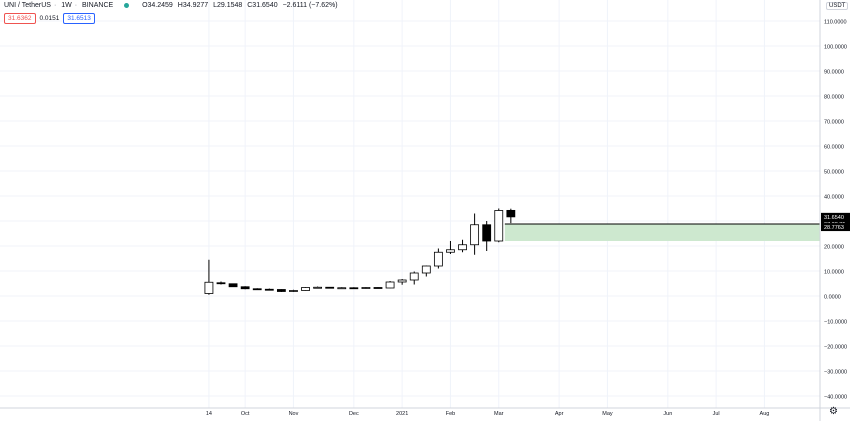 The image size is (850, 421). Describe the element at coordinates (499, 414) in the screenshot. I see `x-tick-label: Mar` at that location.